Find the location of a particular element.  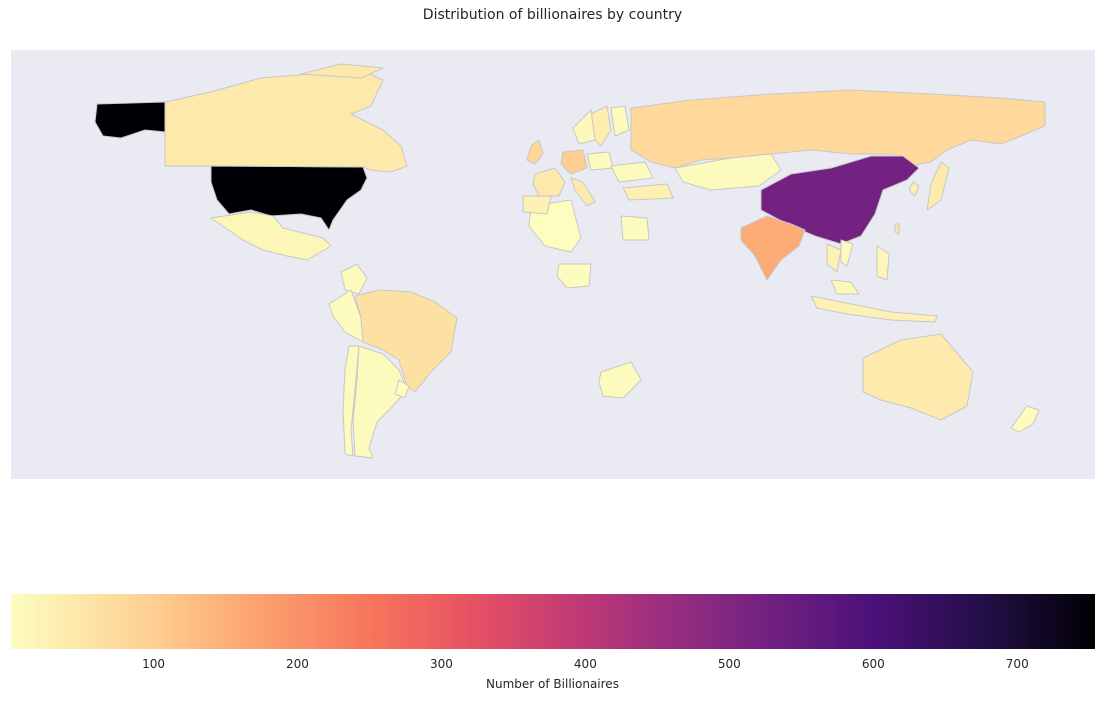

colorbar-tick-700: 700 is located at coordinates (1017, 664).